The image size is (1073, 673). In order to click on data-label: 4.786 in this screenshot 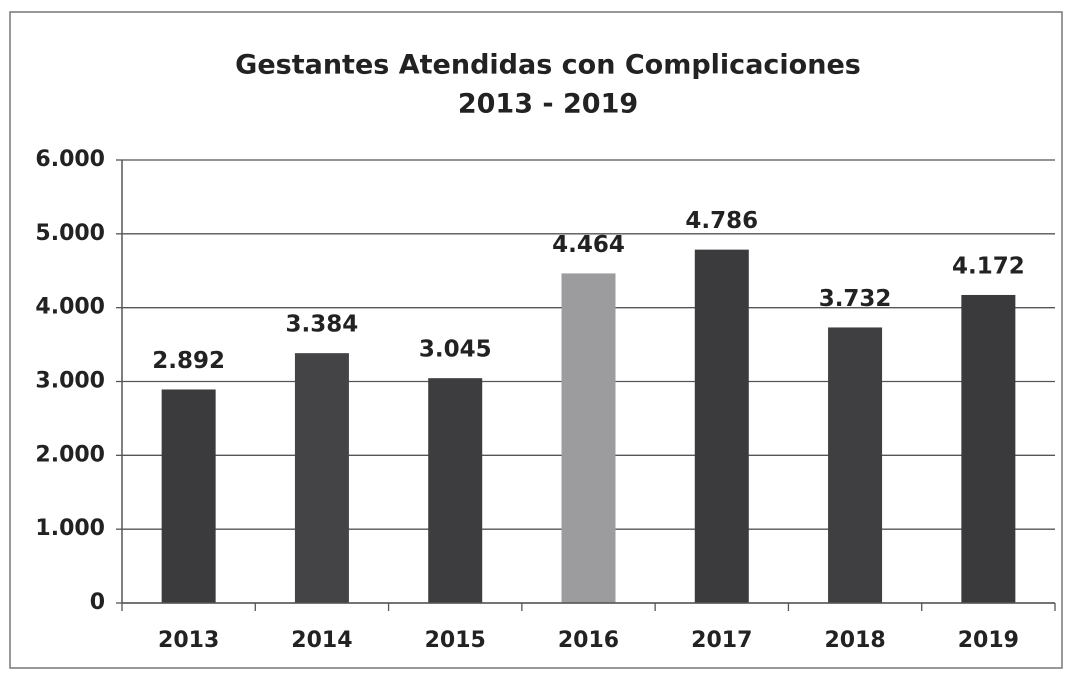, I will do `click(721, 221)`.